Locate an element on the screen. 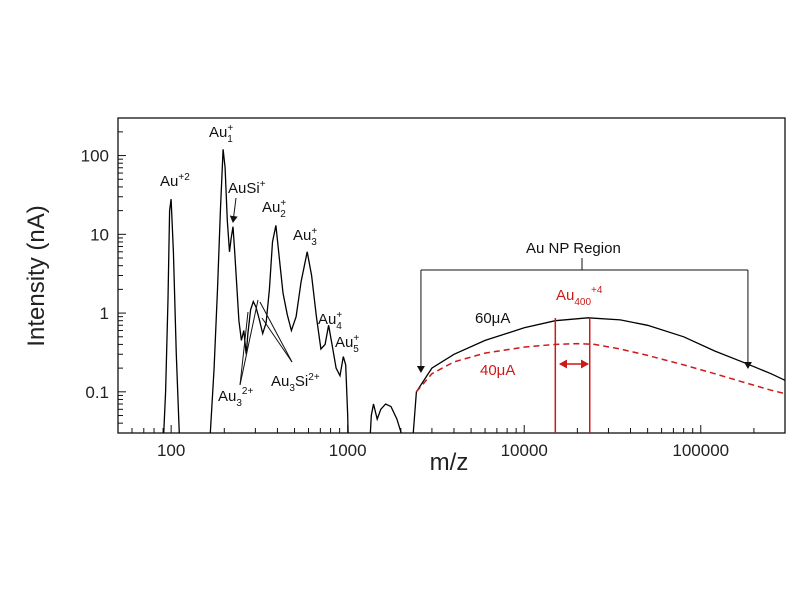 The height and width of the screenshot is (600, 800). label-au3-plus: Au+ 3 is located at coordinates (305, 237).